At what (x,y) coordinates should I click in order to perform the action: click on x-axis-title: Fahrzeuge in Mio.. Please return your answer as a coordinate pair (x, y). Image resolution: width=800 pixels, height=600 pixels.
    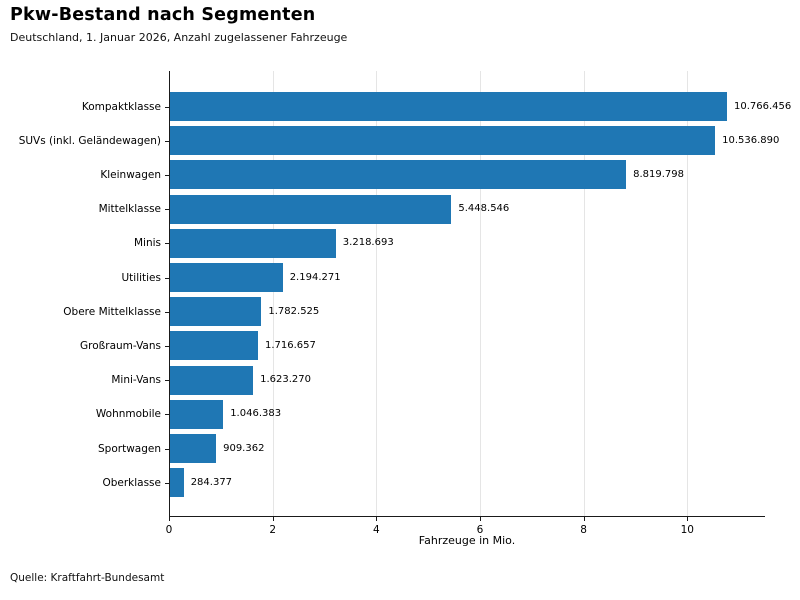
    Looking at the image, I should click on (467, 540).